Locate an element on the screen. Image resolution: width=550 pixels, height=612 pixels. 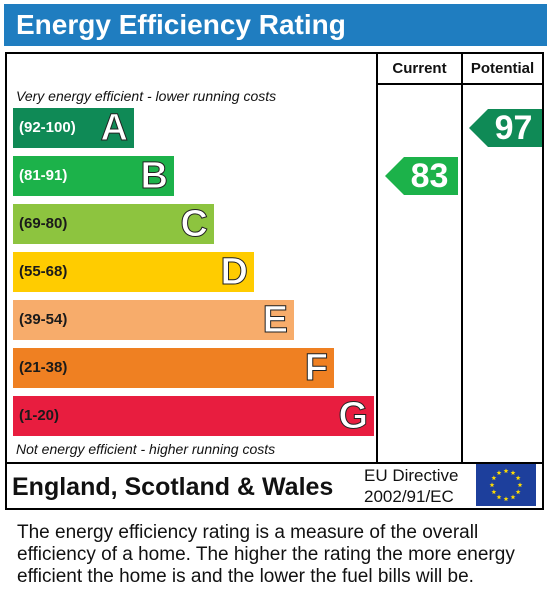
potential-rating-arrow: 97 is located at coordinates (505, 128).